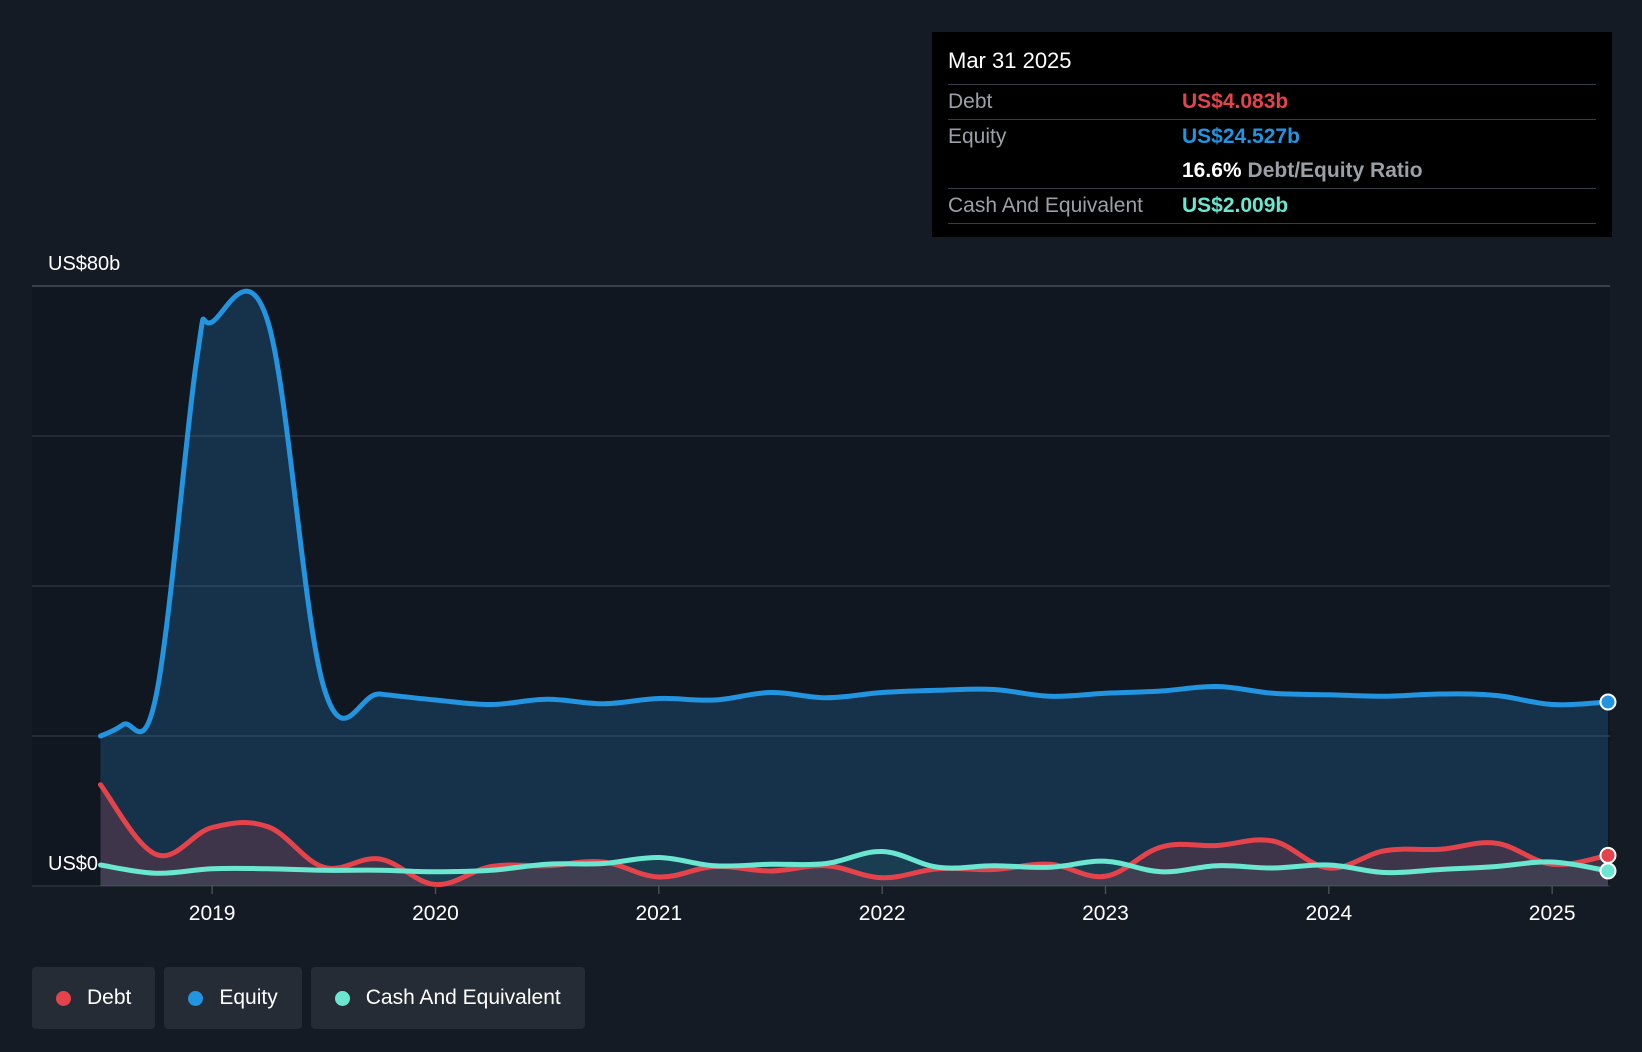  I want to click on tooltip-row-debt: Debt US$4.083b, so click(1272, 101).